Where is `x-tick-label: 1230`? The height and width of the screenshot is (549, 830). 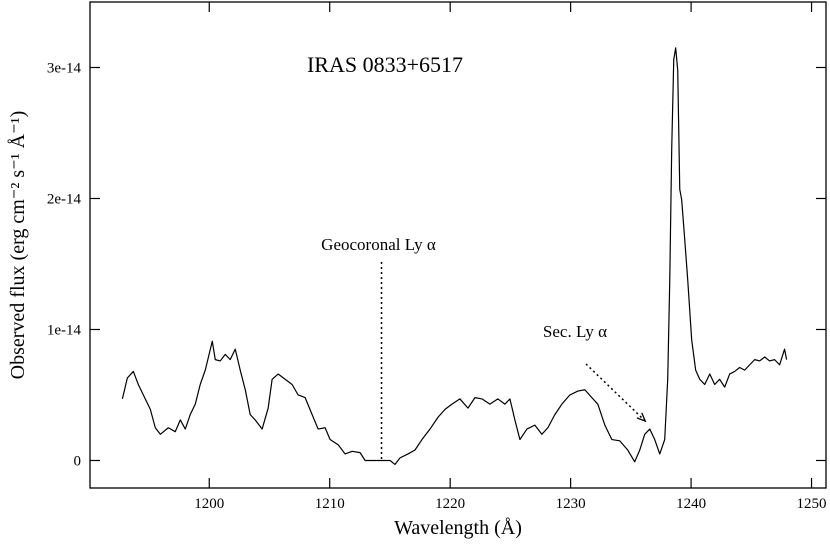 x-tick-label: 1230 is located at coordinates (571, 504).